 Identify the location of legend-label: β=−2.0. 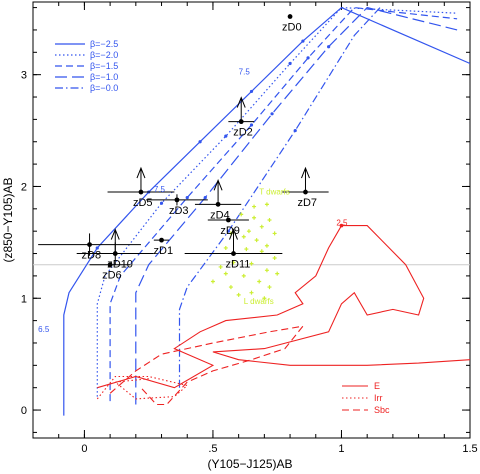
(104, 55).